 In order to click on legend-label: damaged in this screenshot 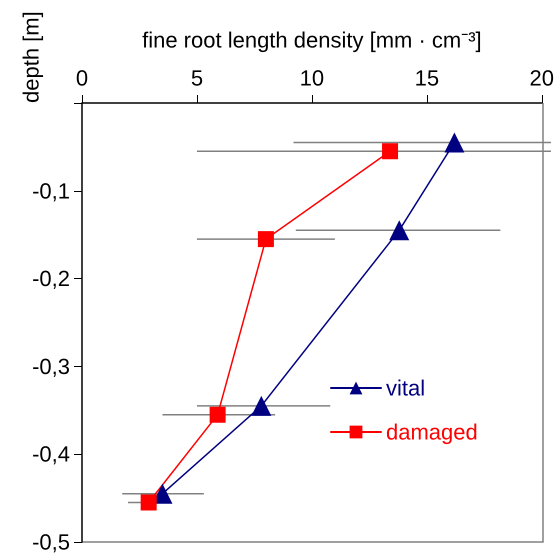, I will do `click(432, 432)`.